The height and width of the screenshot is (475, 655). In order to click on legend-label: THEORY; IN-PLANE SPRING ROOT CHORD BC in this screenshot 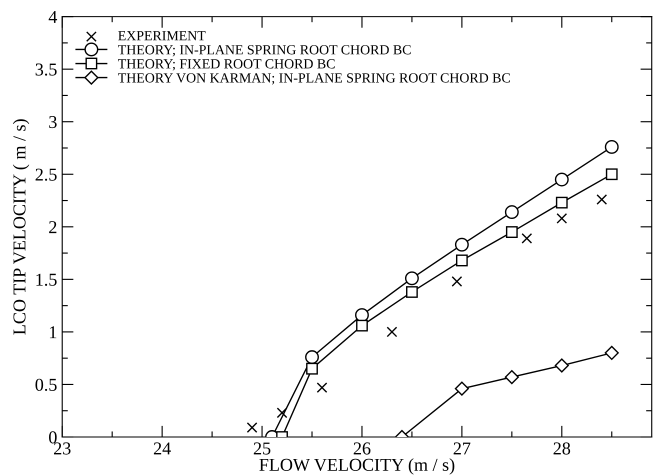, I will do `click(264, 50)`.